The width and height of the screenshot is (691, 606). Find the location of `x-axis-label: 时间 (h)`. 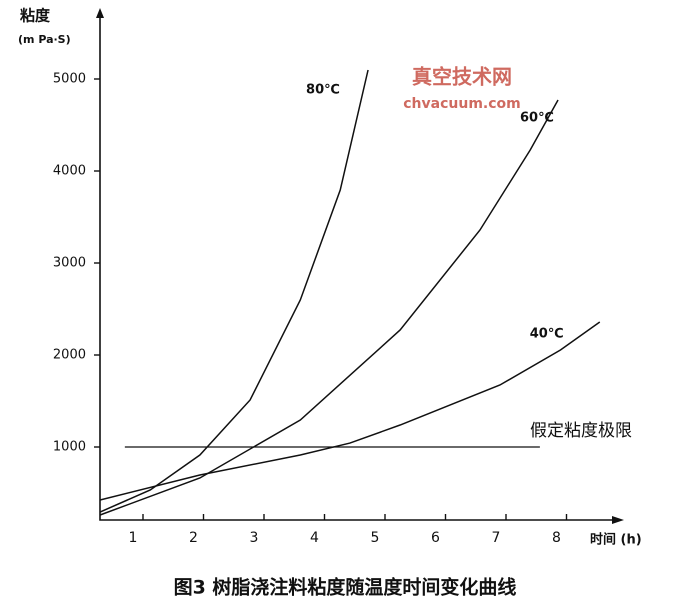

x-axis-label: 时间 (h) is located at coordinates (616, 540).